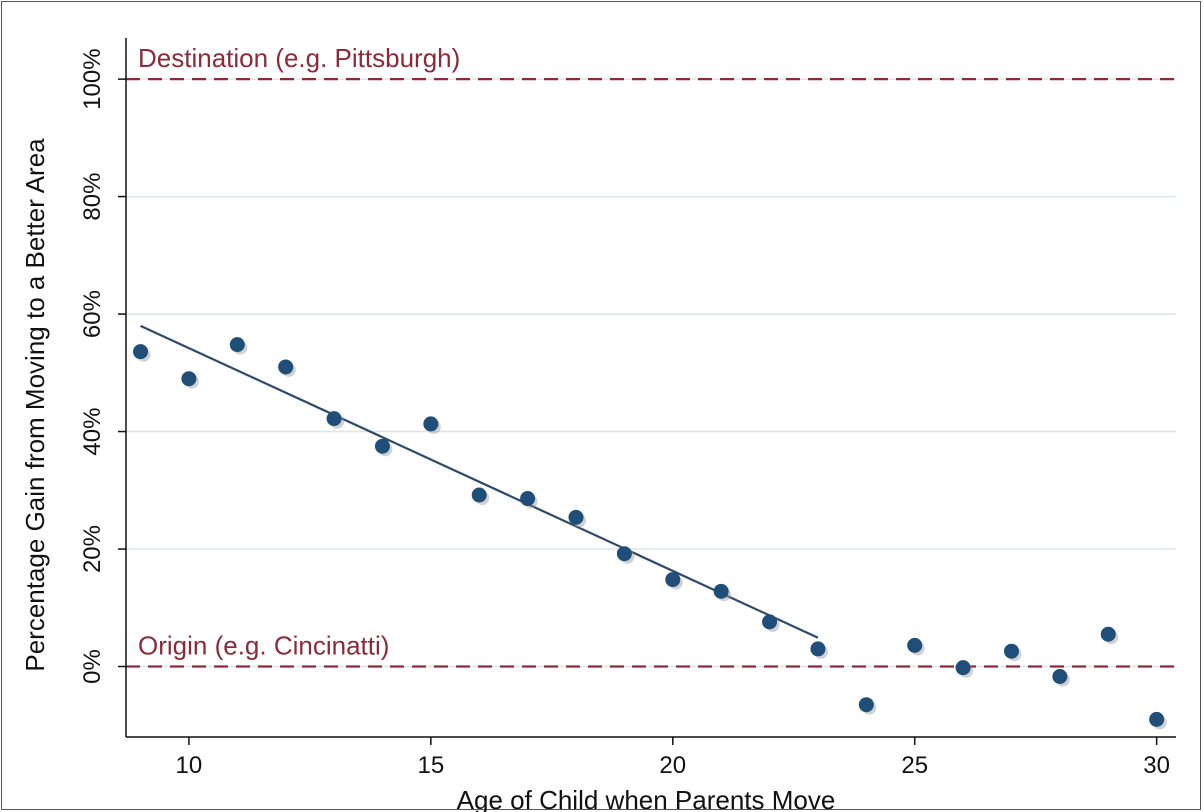 This screenshot has height=812, width=1204. I want to click on y-tick-label-2: 40%, so click(92, 432).